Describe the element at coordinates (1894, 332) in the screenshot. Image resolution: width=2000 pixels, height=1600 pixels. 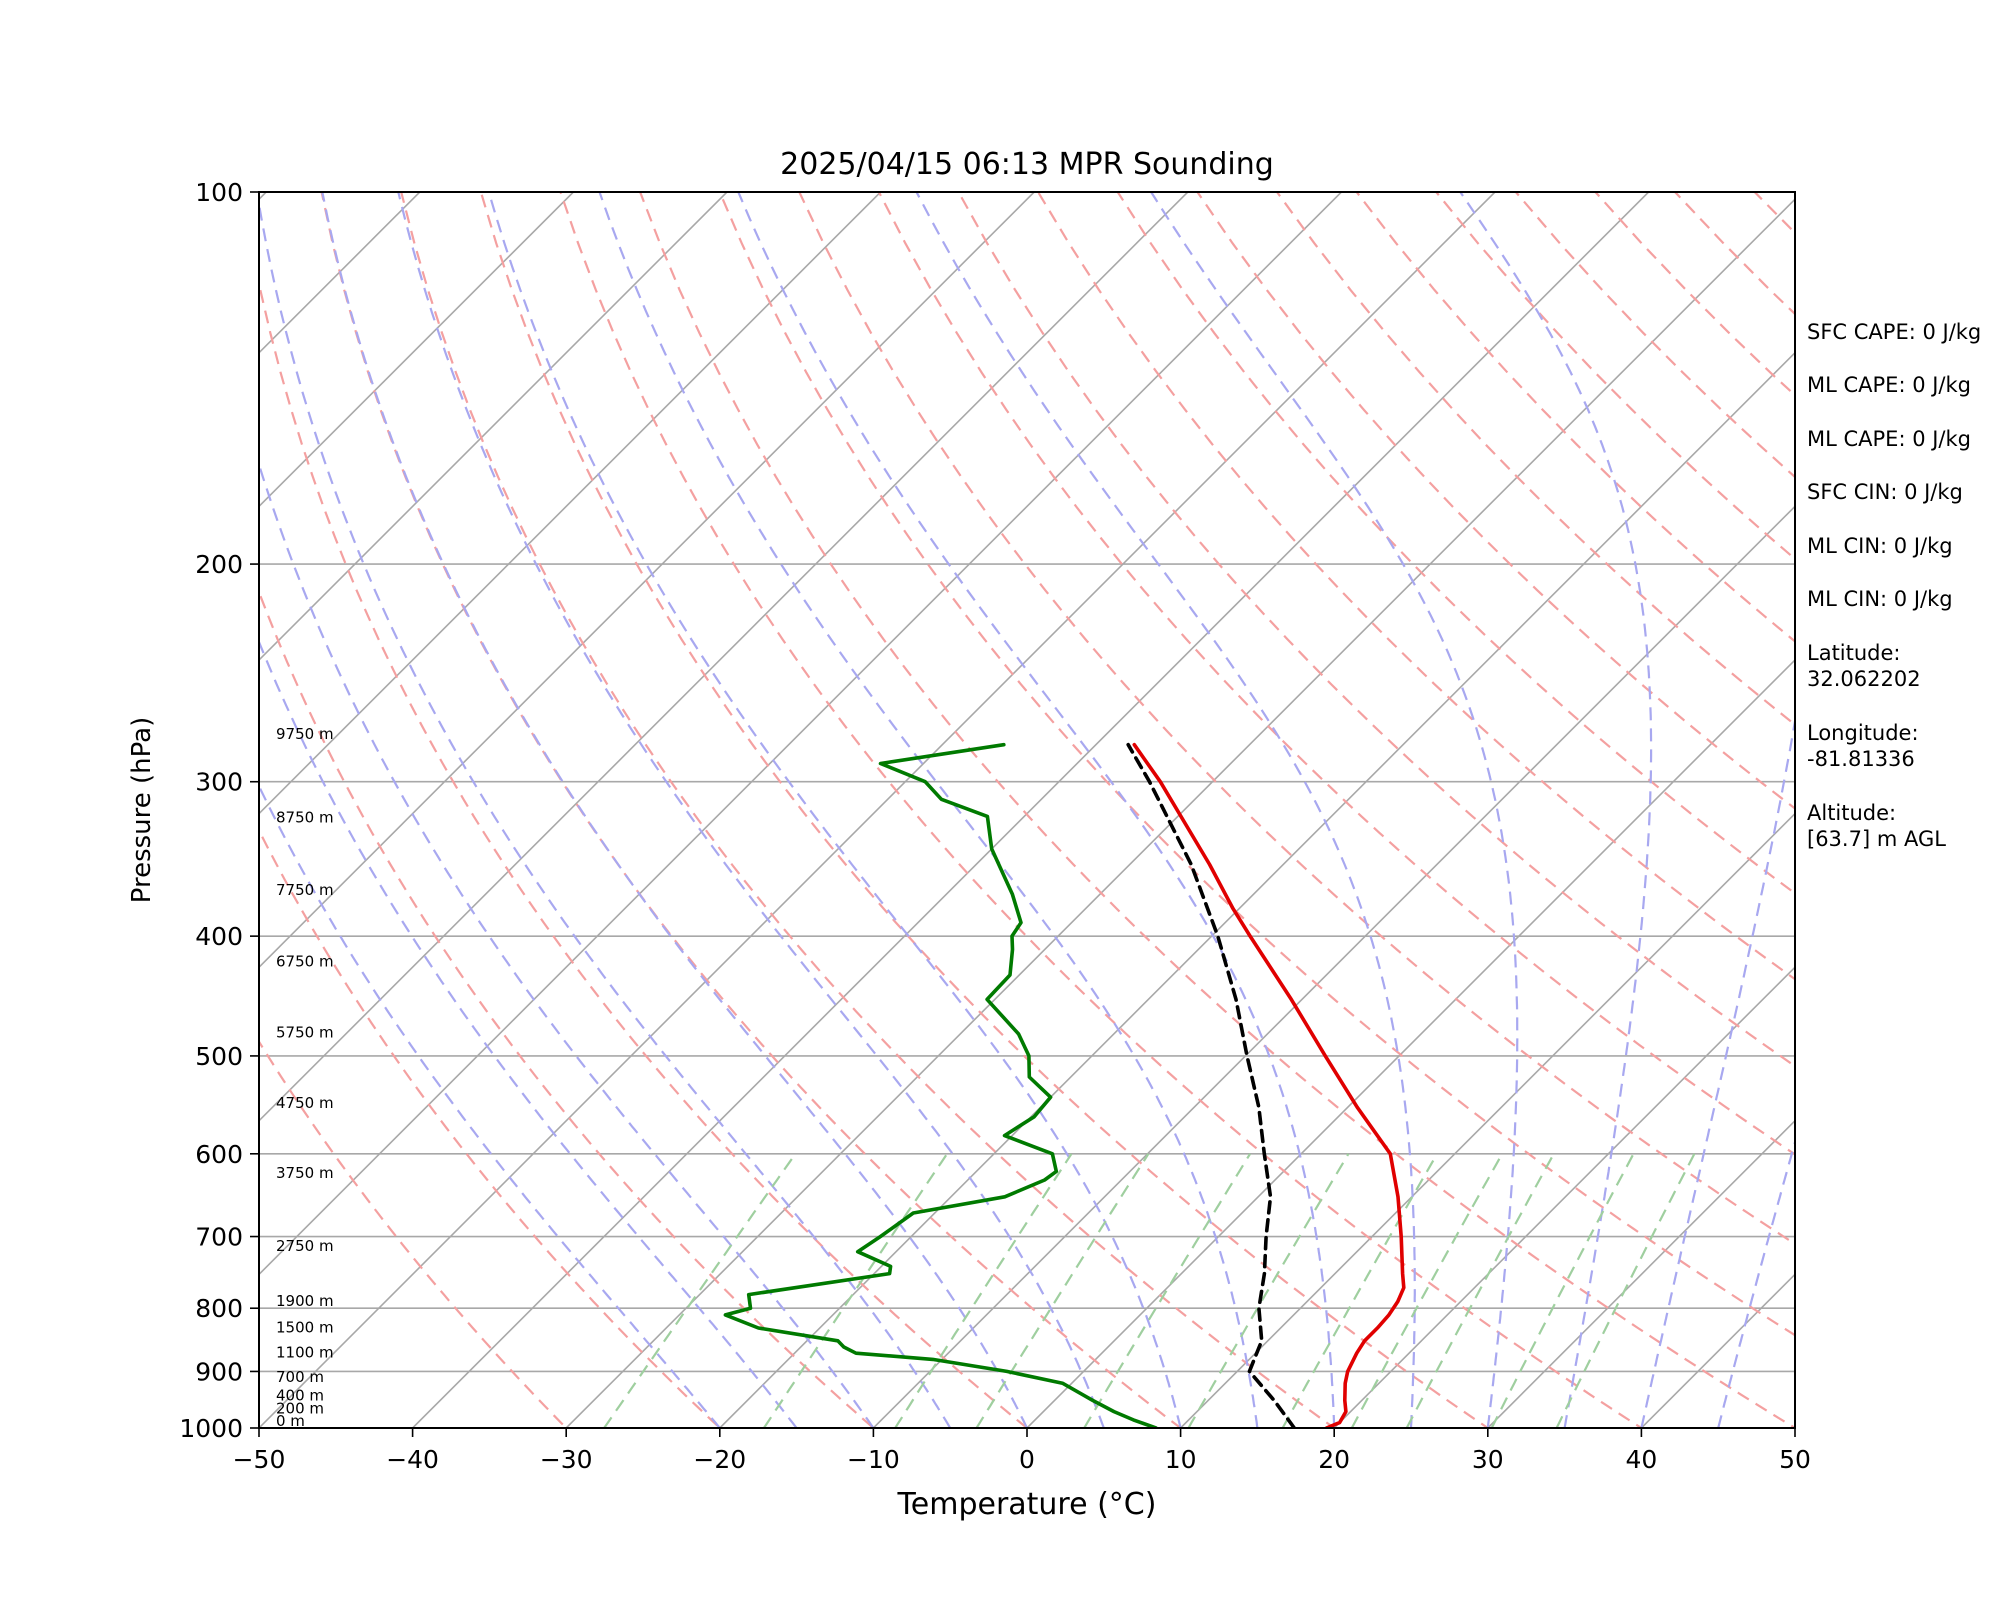
I see `sfc-cape-text: SFC CAPE: 0 J/kg` at that location.